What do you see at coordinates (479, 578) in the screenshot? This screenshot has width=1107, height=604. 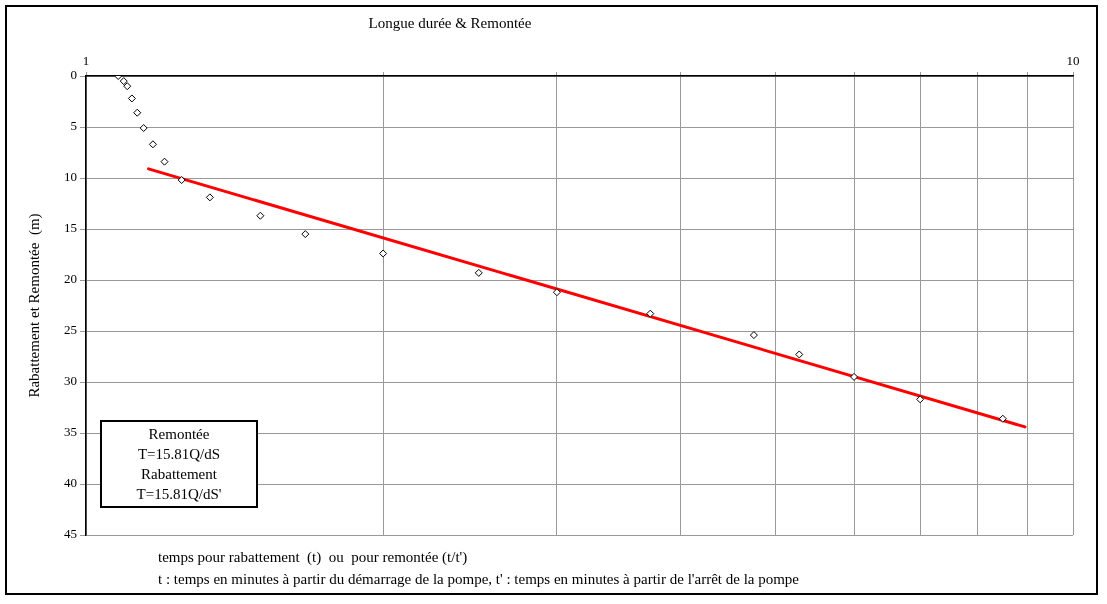 I see `text: t : temps en minutes à partir du démarrage de la pompe, t' : temps en minutes à partir de l'arrêt de la pompe` at bounding box center [479, 578].